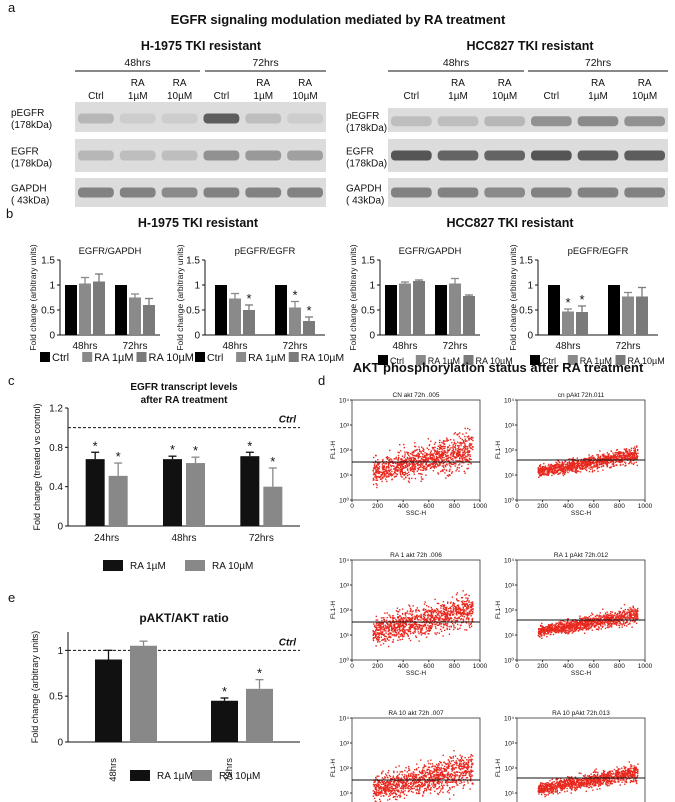  What do you see at coordinates (509, 401) in the screenshot?
I see `flow-y-tick-label: 10⁴` at bounding box center [509, 401].